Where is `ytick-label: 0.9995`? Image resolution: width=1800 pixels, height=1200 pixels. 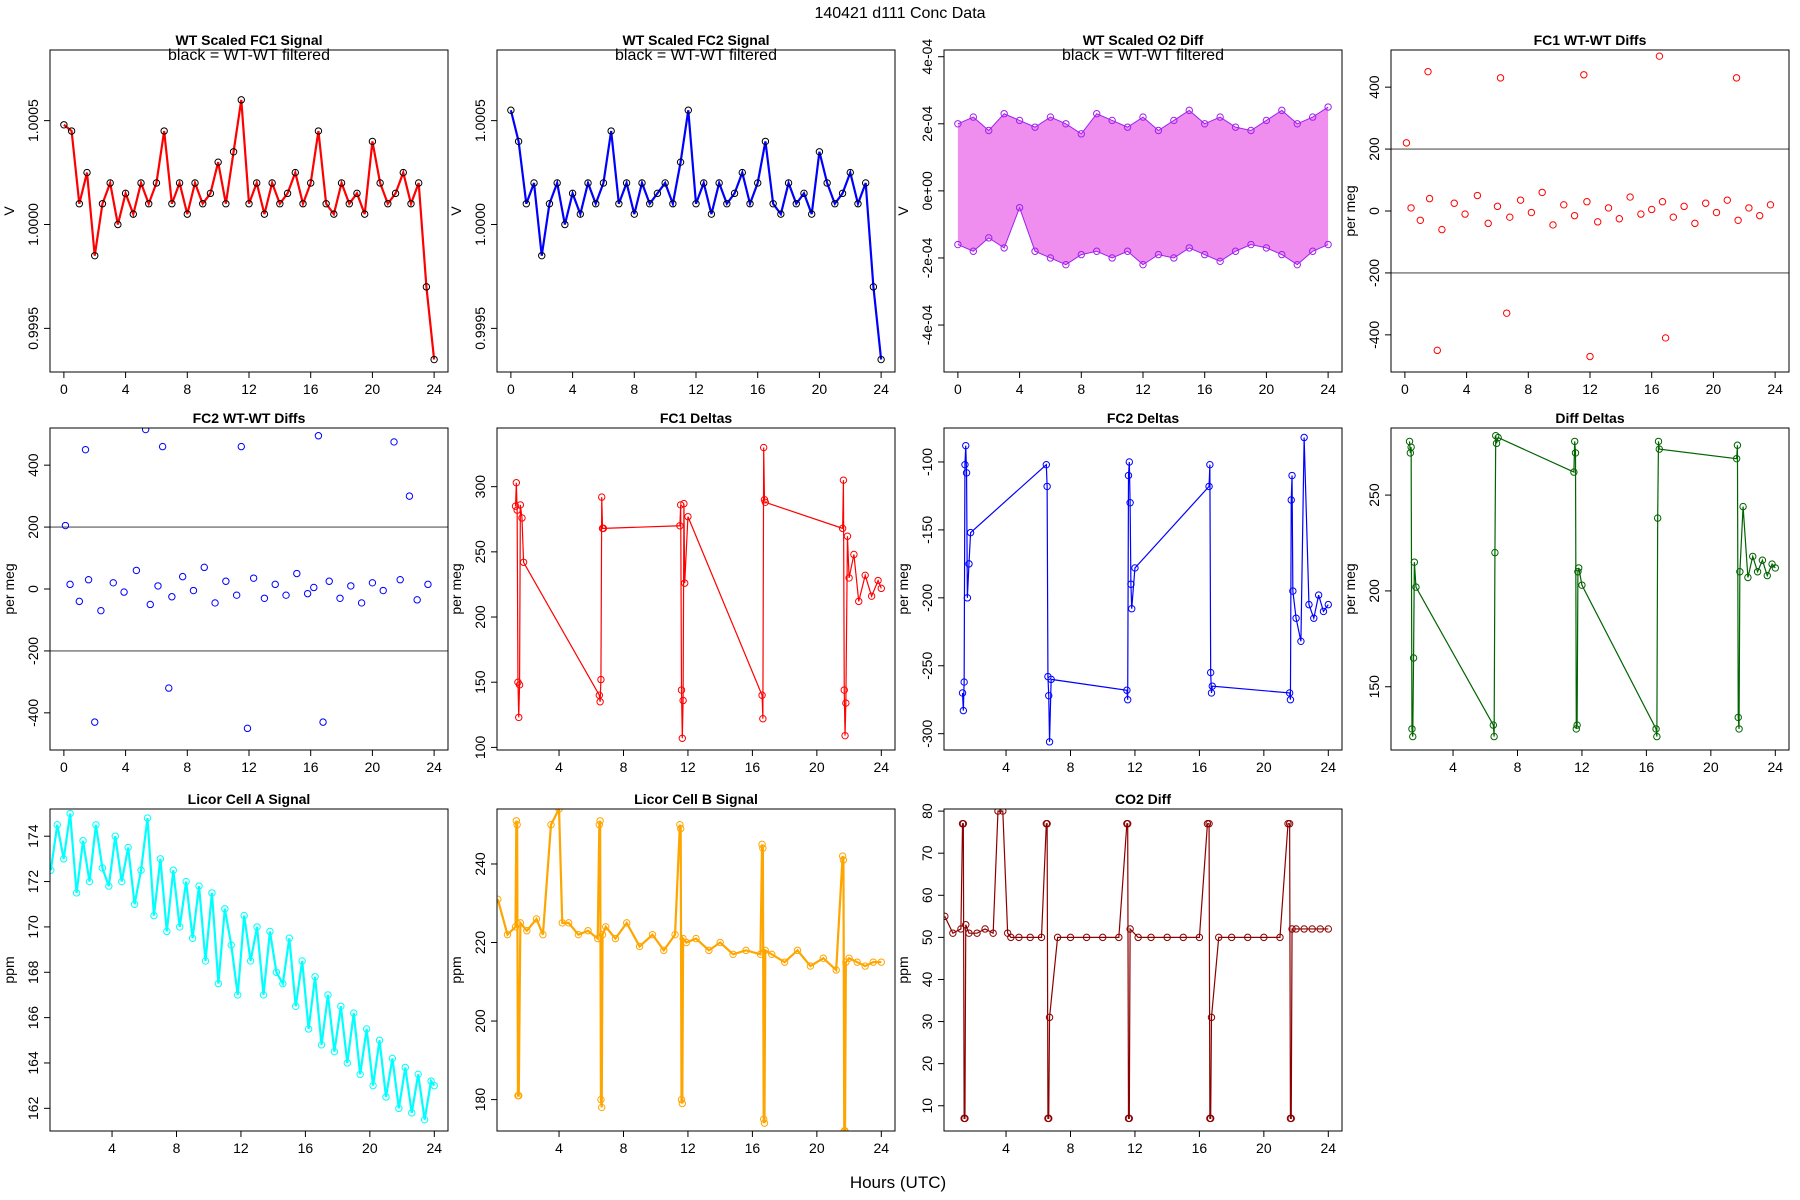 ytick-label: 0.9995 is located at coordinates (33, 328).